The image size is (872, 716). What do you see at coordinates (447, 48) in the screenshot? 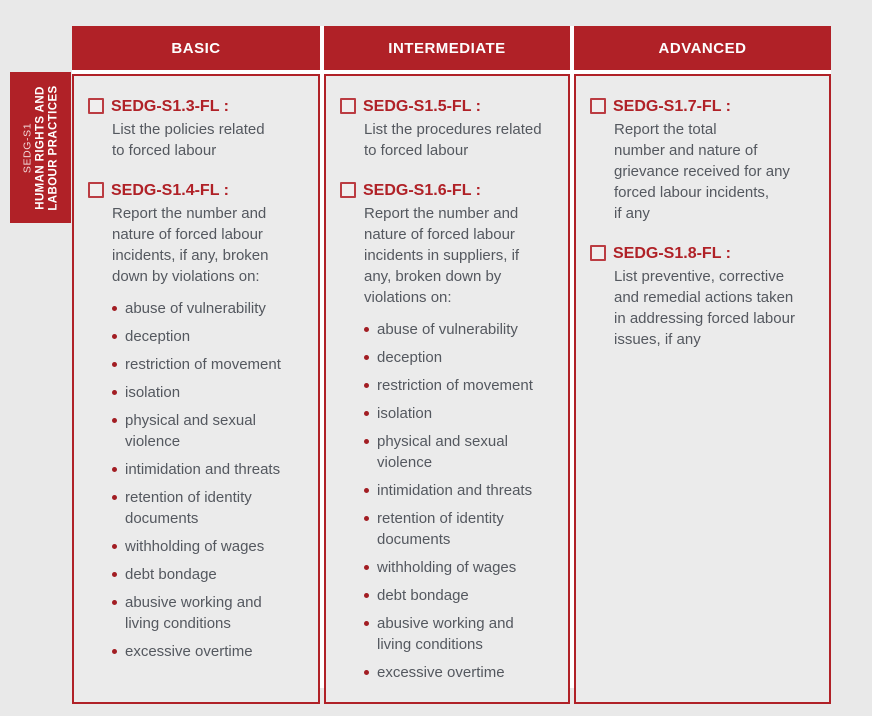
I see `column-header-intermediate: INTERMEDIATE` at bounding box center [447, 48].